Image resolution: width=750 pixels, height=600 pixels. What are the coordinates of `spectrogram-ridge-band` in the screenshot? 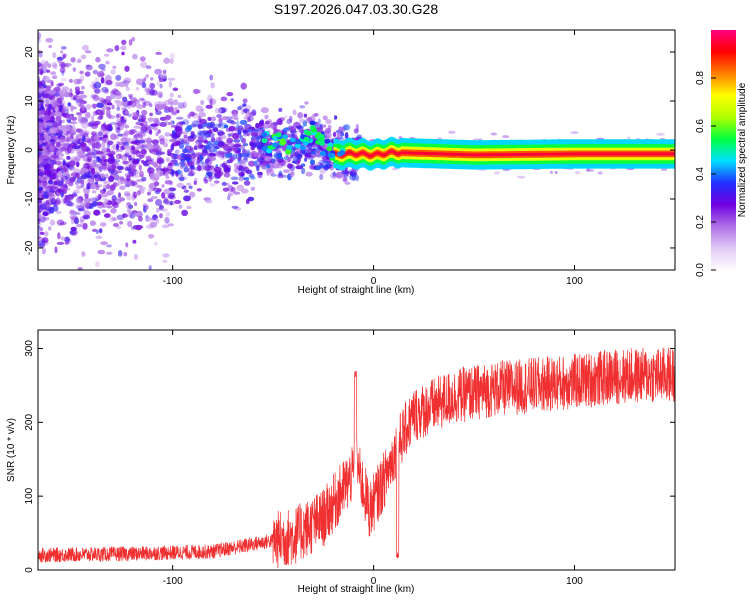 It's located at (504, 153).